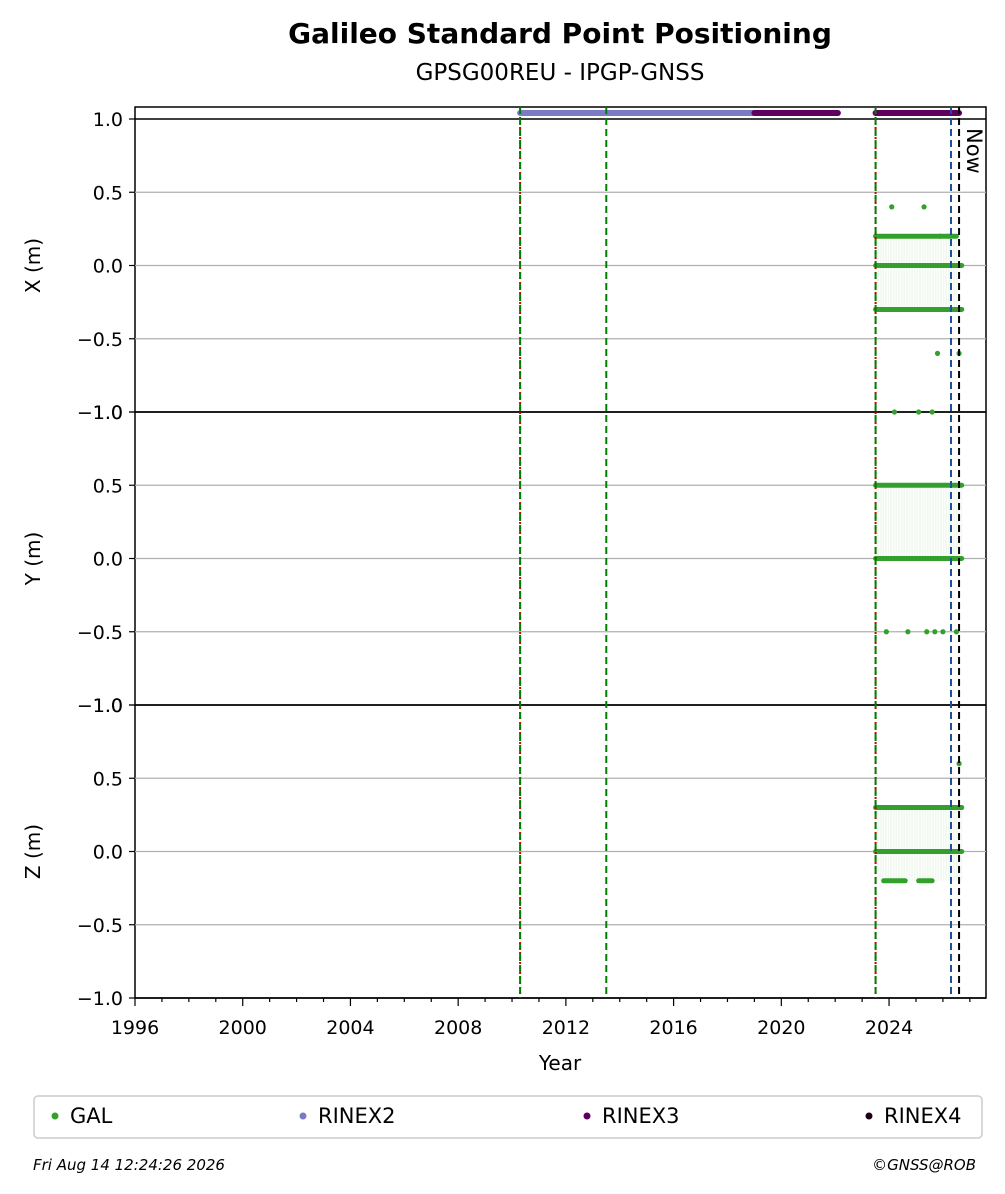 The height and width of the screenshot is (1194, 1005). What do you see at coordinates (33, 265) in the screenshot?
I see `y-axis-label: X (m)` at bounding box center [33, 265].